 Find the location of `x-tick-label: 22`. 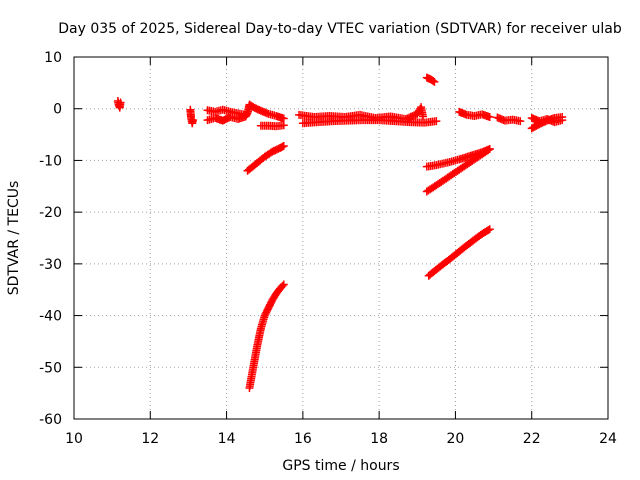

x-tick-label: 22 is located at coordinates (532, 439).